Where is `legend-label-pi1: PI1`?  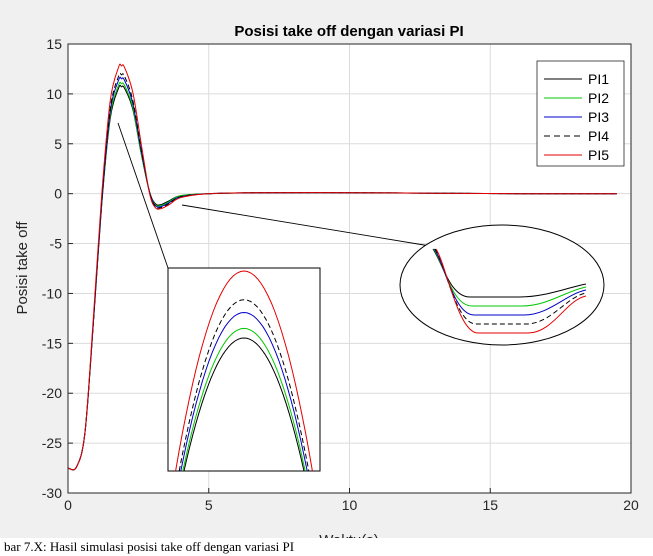 legend-label-pi1: PI1 is located at coordinates (598, 79).